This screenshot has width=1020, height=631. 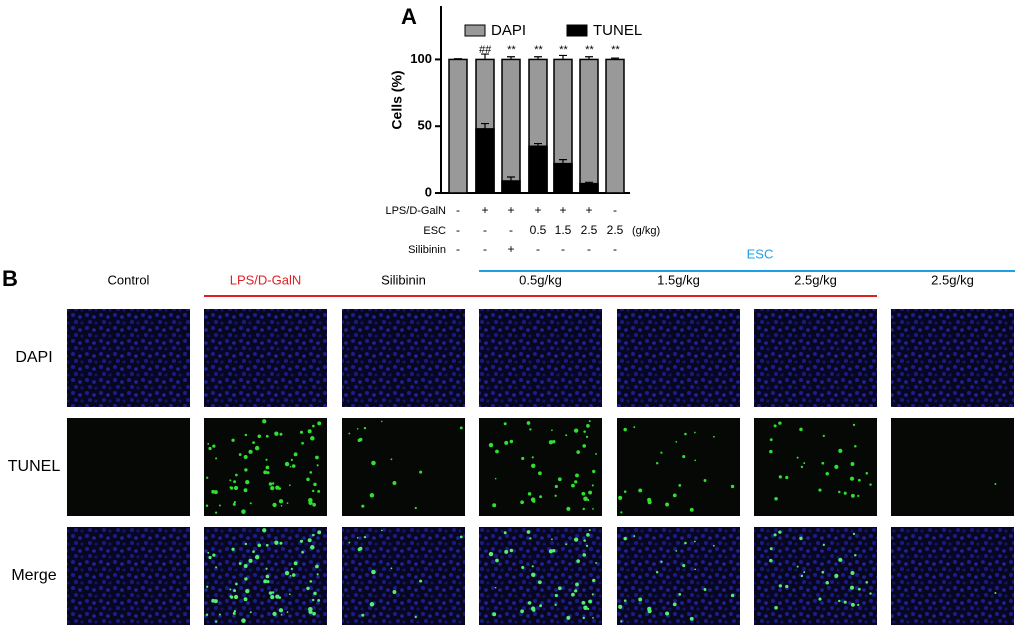 What do you see at coordinates (428, 191) in the screenshot?
I see `y-tick-label: 0` at bounding box center [428, 191].